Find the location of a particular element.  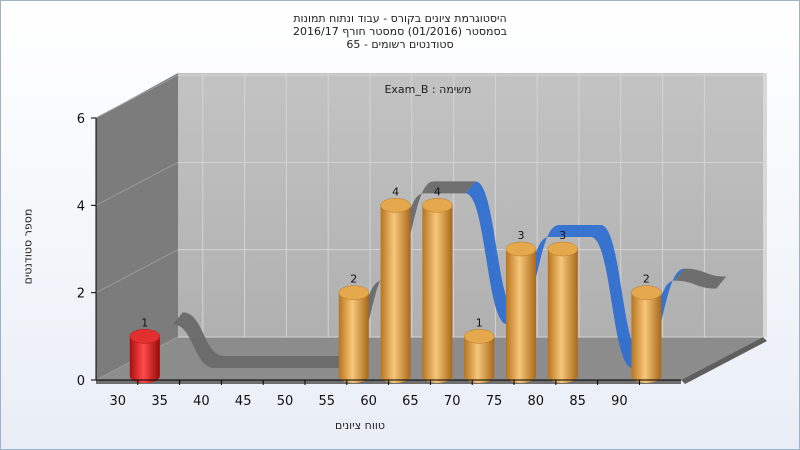

bar-90: 2 is located at coordinates (646, 328).